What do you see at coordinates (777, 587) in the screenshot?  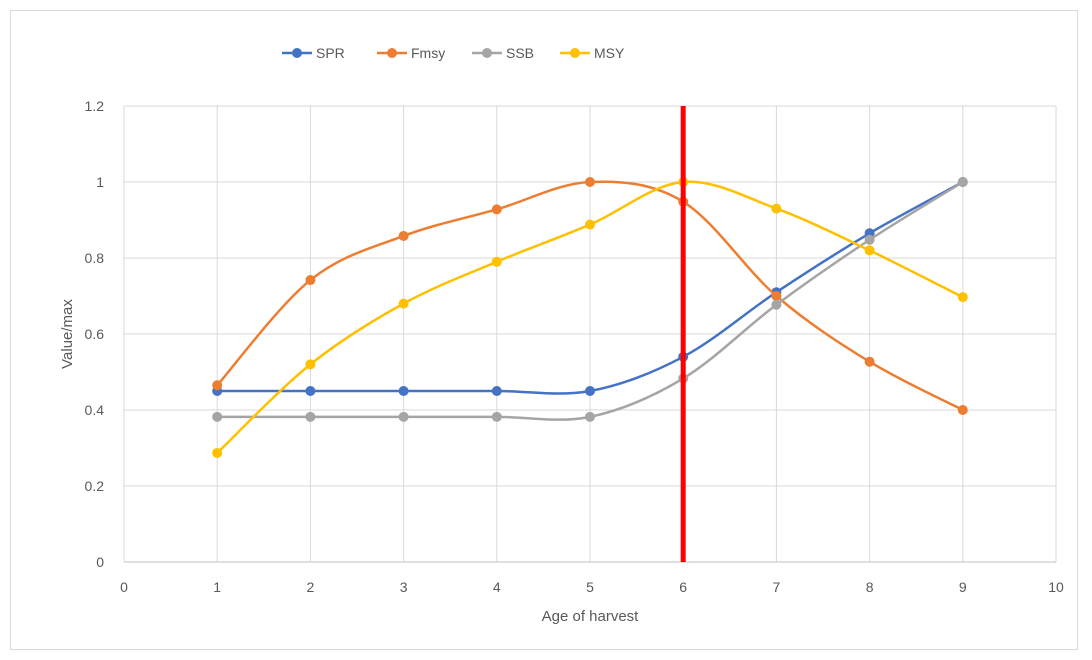 I see `x-tick-label: 7` at bounding box center [777, 587].